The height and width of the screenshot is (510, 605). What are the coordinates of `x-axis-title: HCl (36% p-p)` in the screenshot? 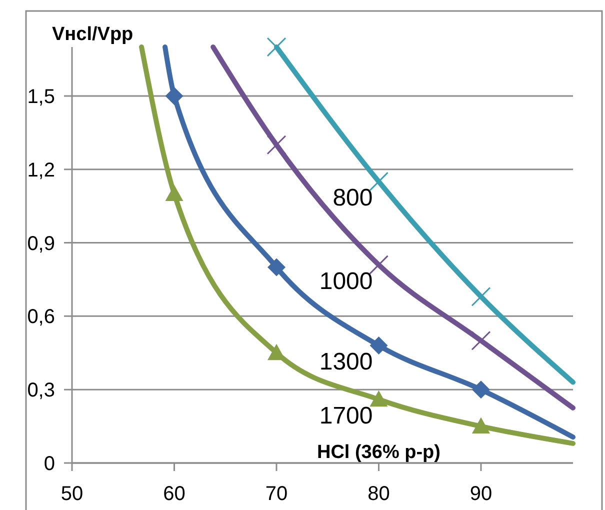 It's located at (378, 452).